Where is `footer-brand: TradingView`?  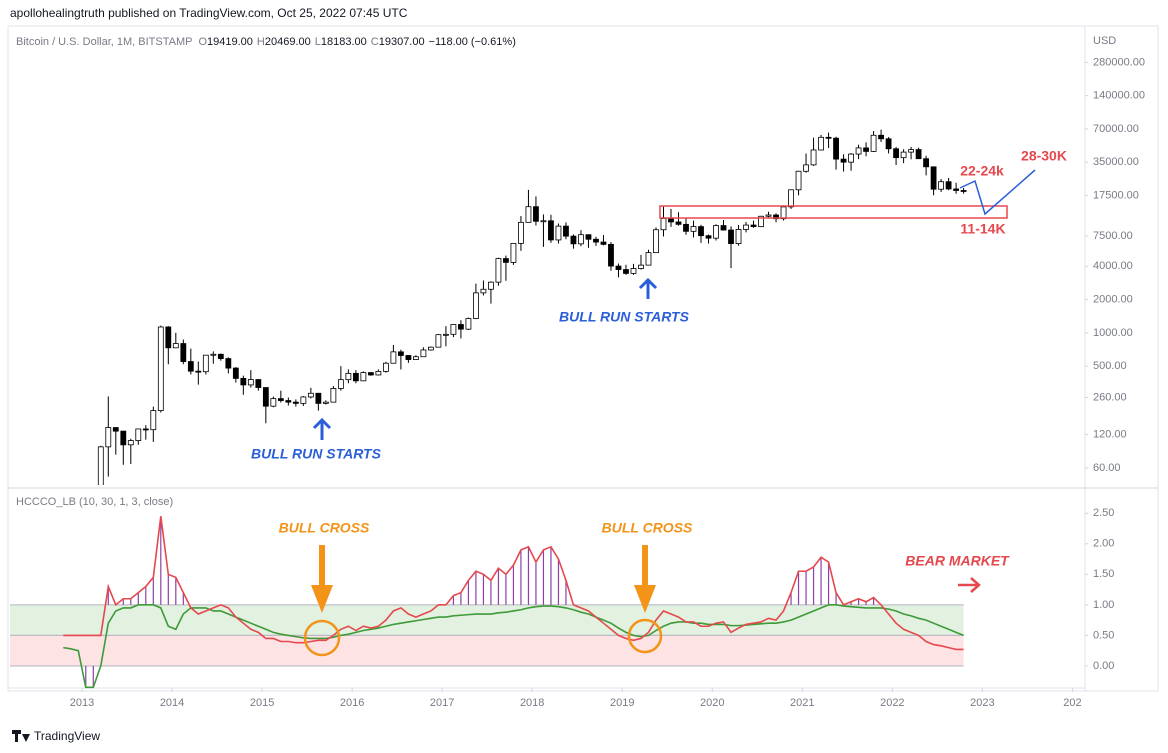 footer-brand: TradingView is located at coordinates (67, 736).